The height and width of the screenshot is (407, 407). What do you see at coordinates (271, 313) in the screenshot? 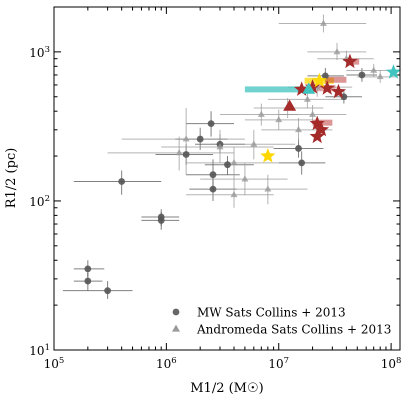
I see `legend-label: MW Sats Collins + 2013` at bounding box center [271, 313].